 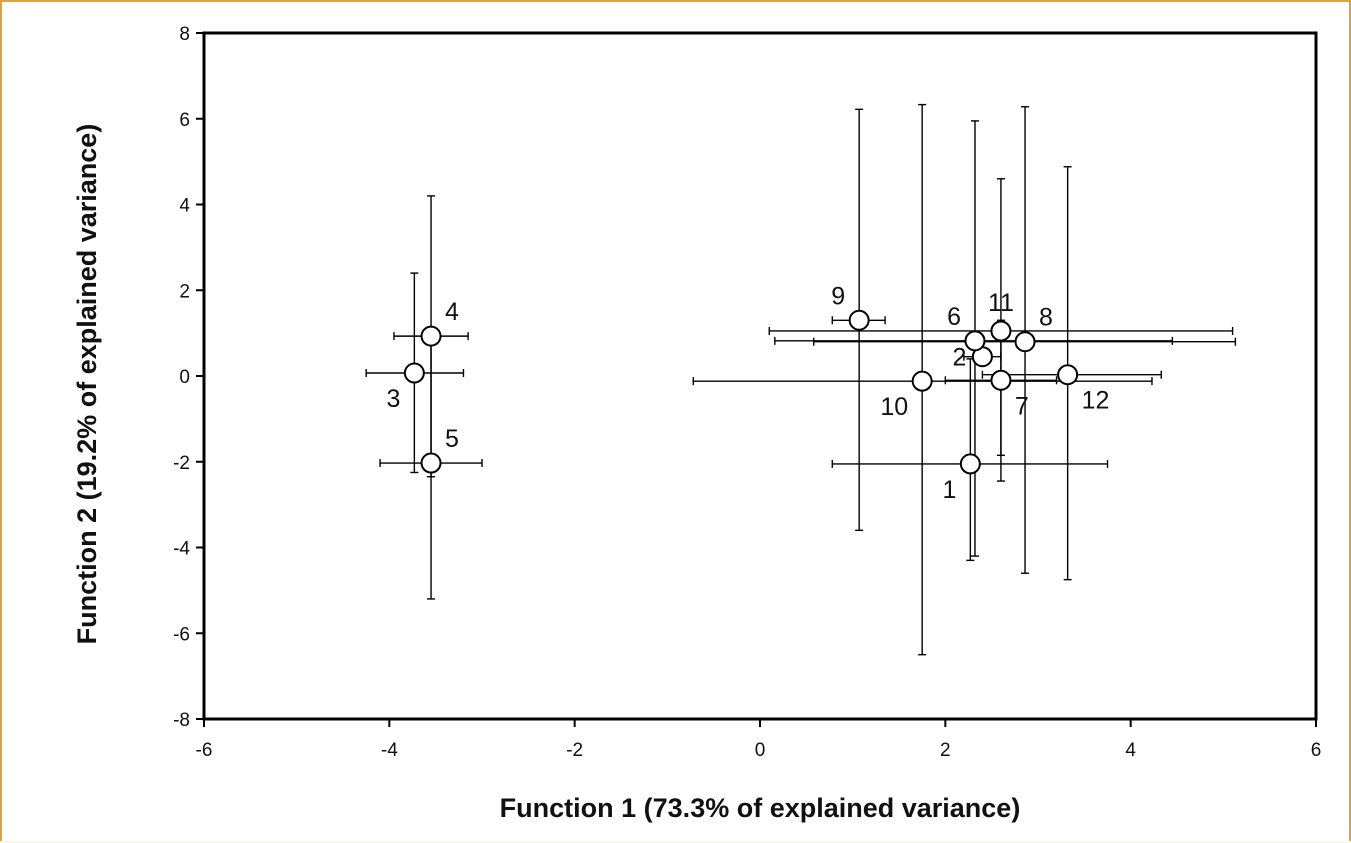 I want to click on y-tick-label: 2, so click(x=184, y=291).